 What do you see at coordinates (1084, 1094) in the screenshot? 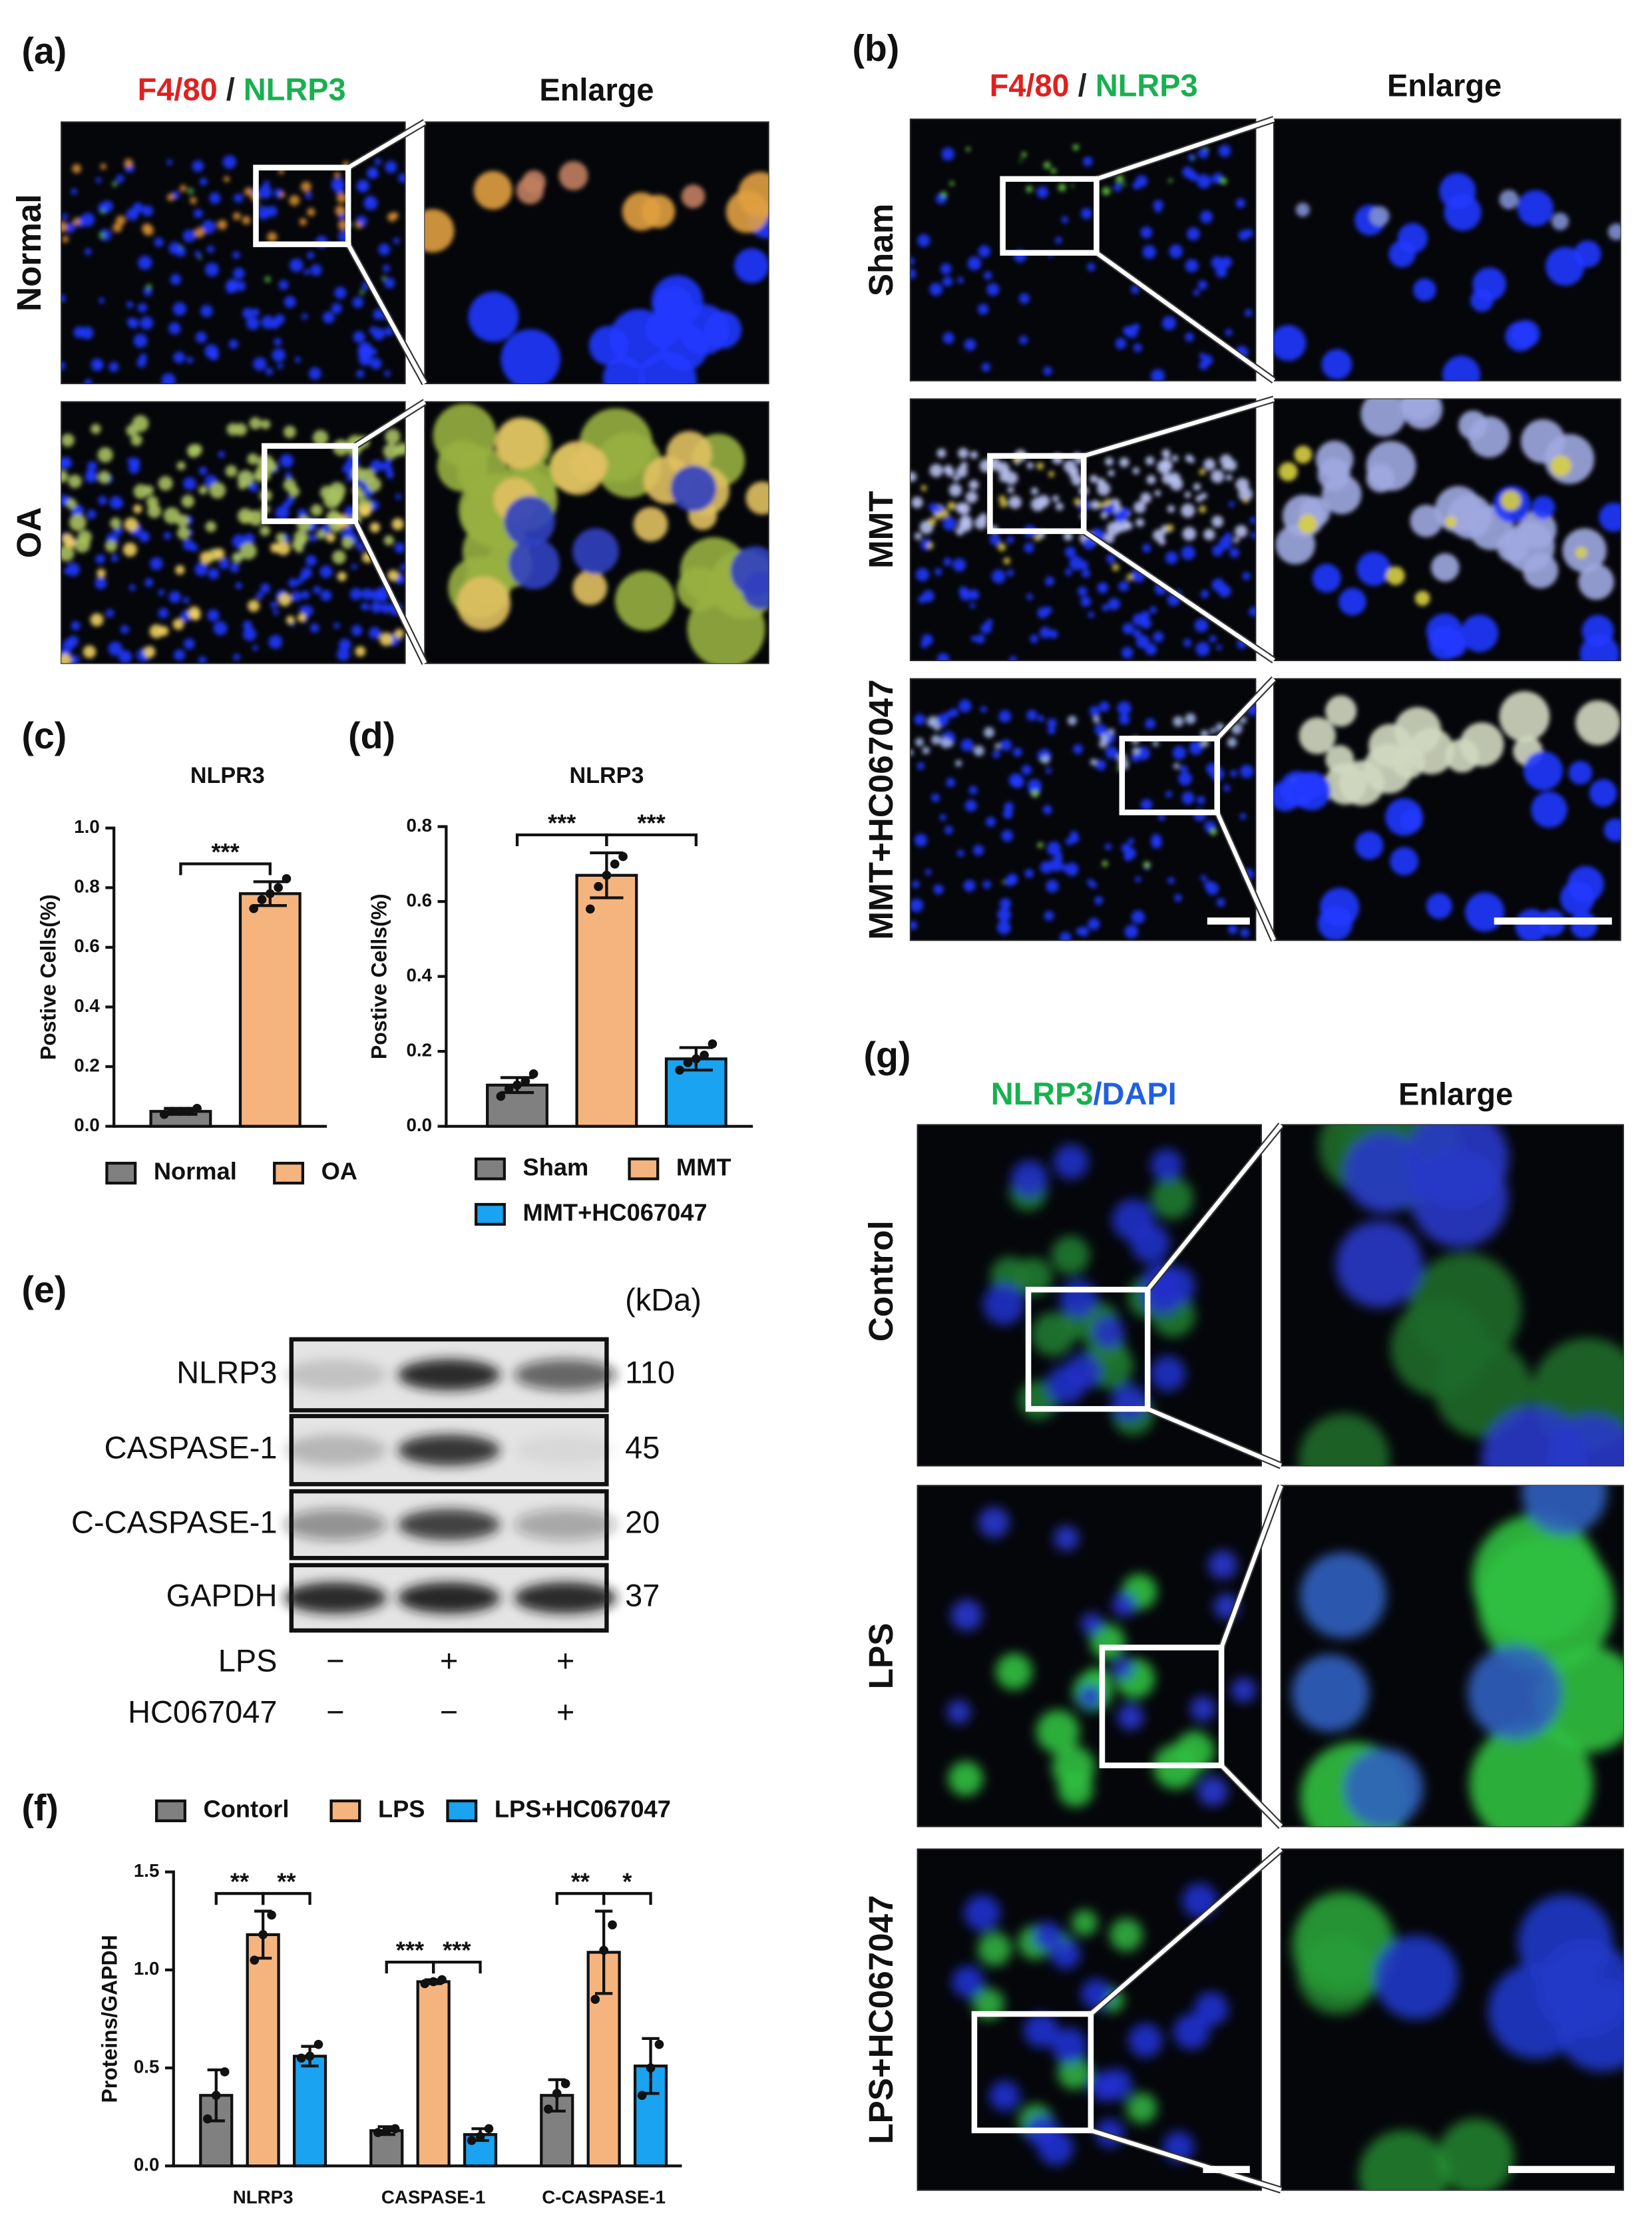
I see `stain-header: NLRP3/DAPI` at bounding box center [1084, 1094].